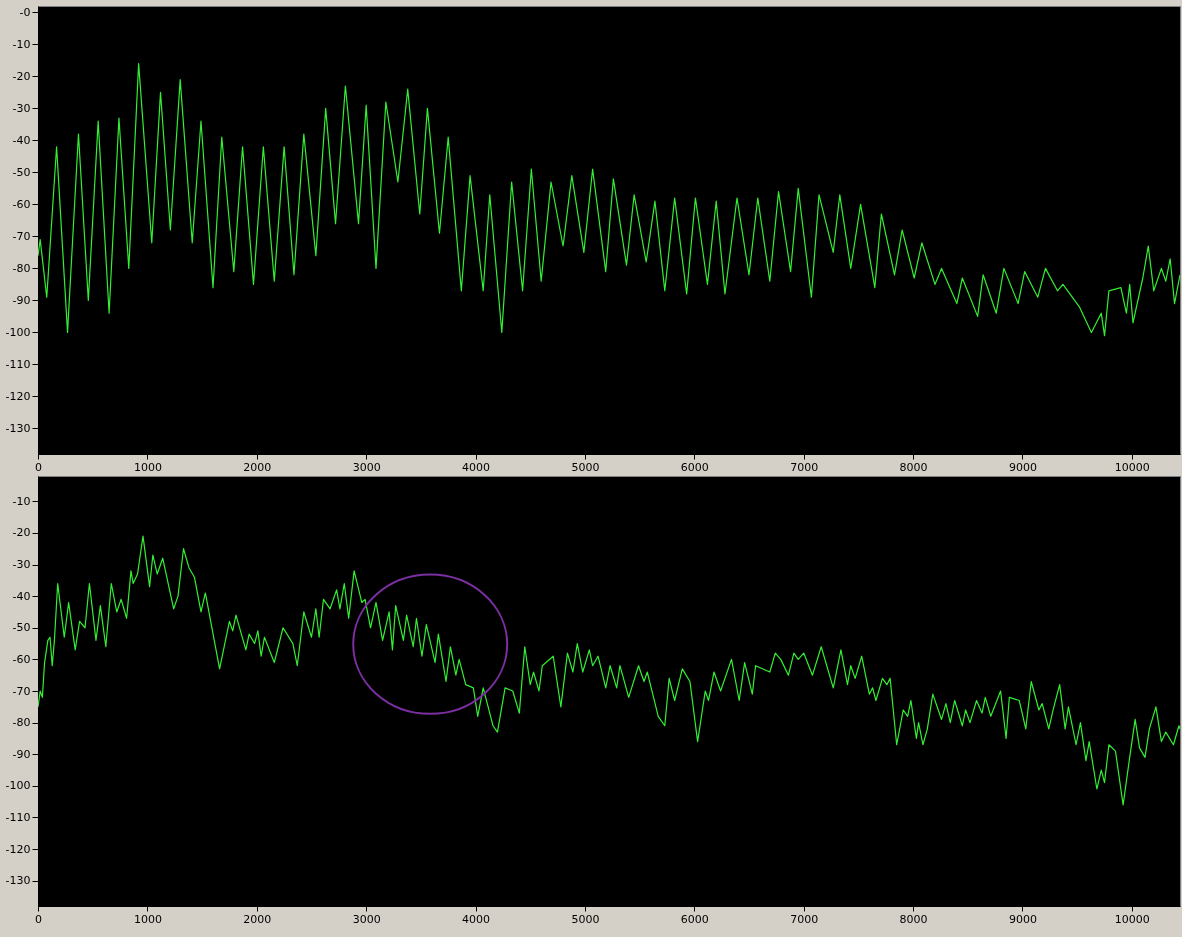 This screenshot has height=937, width=1182. What do you see at coordinates (25, 12) in the screenshot?
I see `y-tick-label: -0` at bounding box center [25, 12].